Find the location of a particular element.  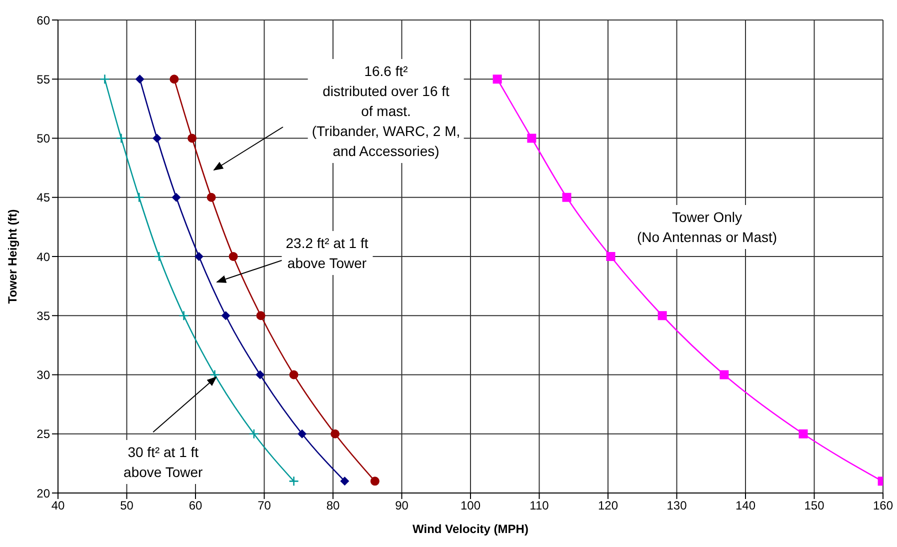

y-tick-label: 35 is located at coordinates (43, 315).